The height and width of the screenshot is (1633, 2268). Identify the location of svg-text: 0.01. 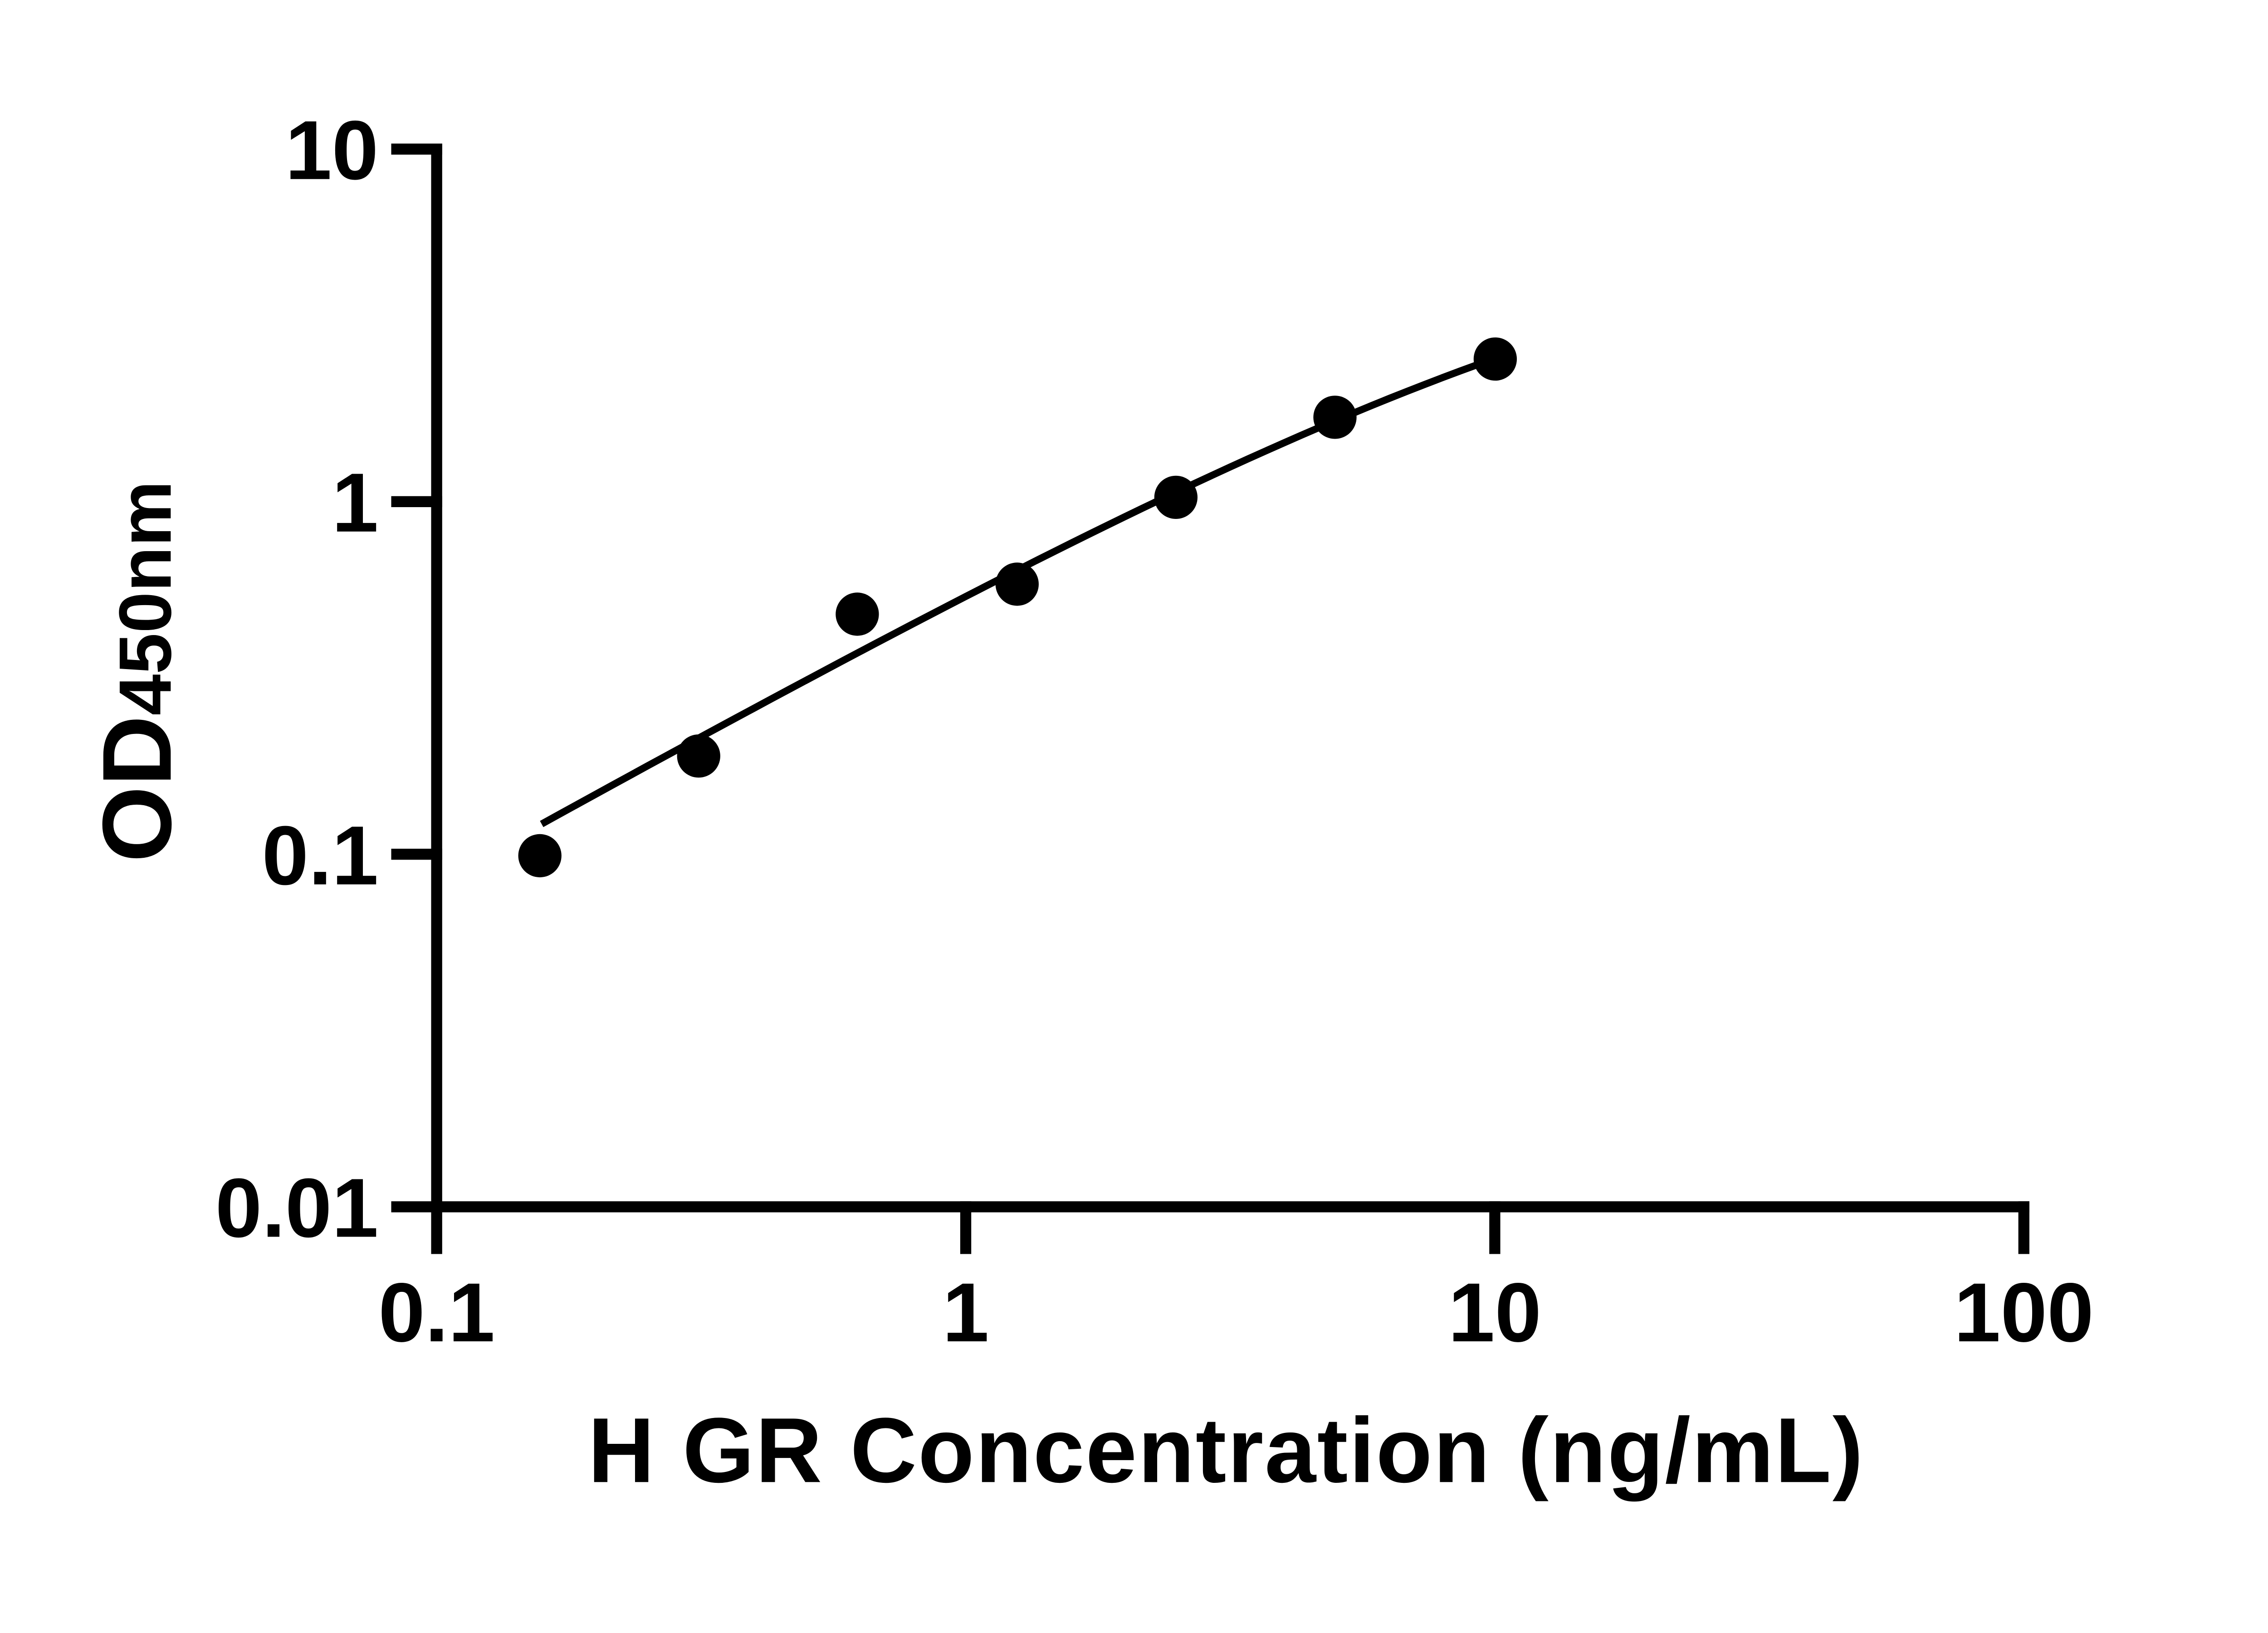
(297, 1208).